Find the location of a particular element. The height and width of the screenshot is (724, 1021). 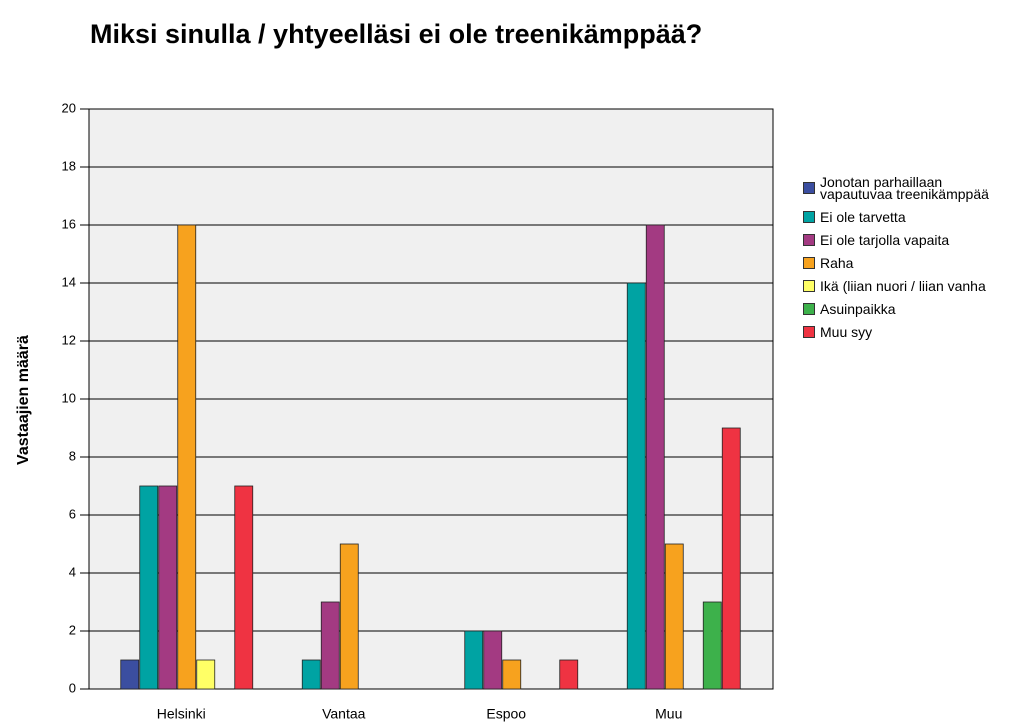

legend-item: Muu syy is located at coordinates (903, 332).